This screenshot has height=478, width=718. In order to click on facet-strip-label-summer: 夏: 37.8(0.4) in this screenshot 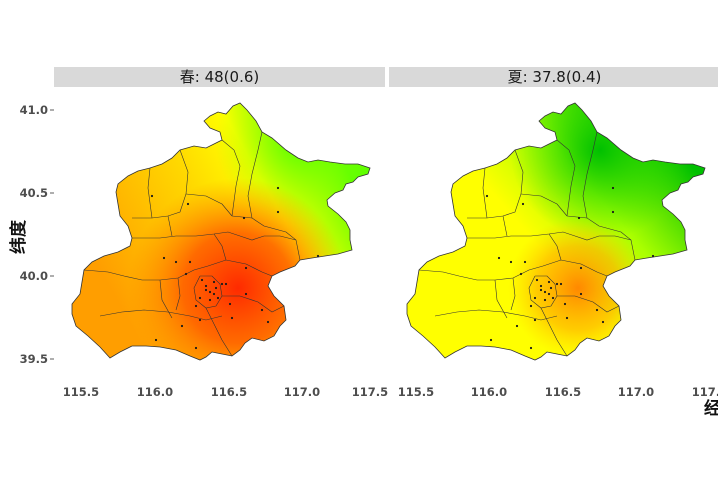, I will do `click(555, 77)`.